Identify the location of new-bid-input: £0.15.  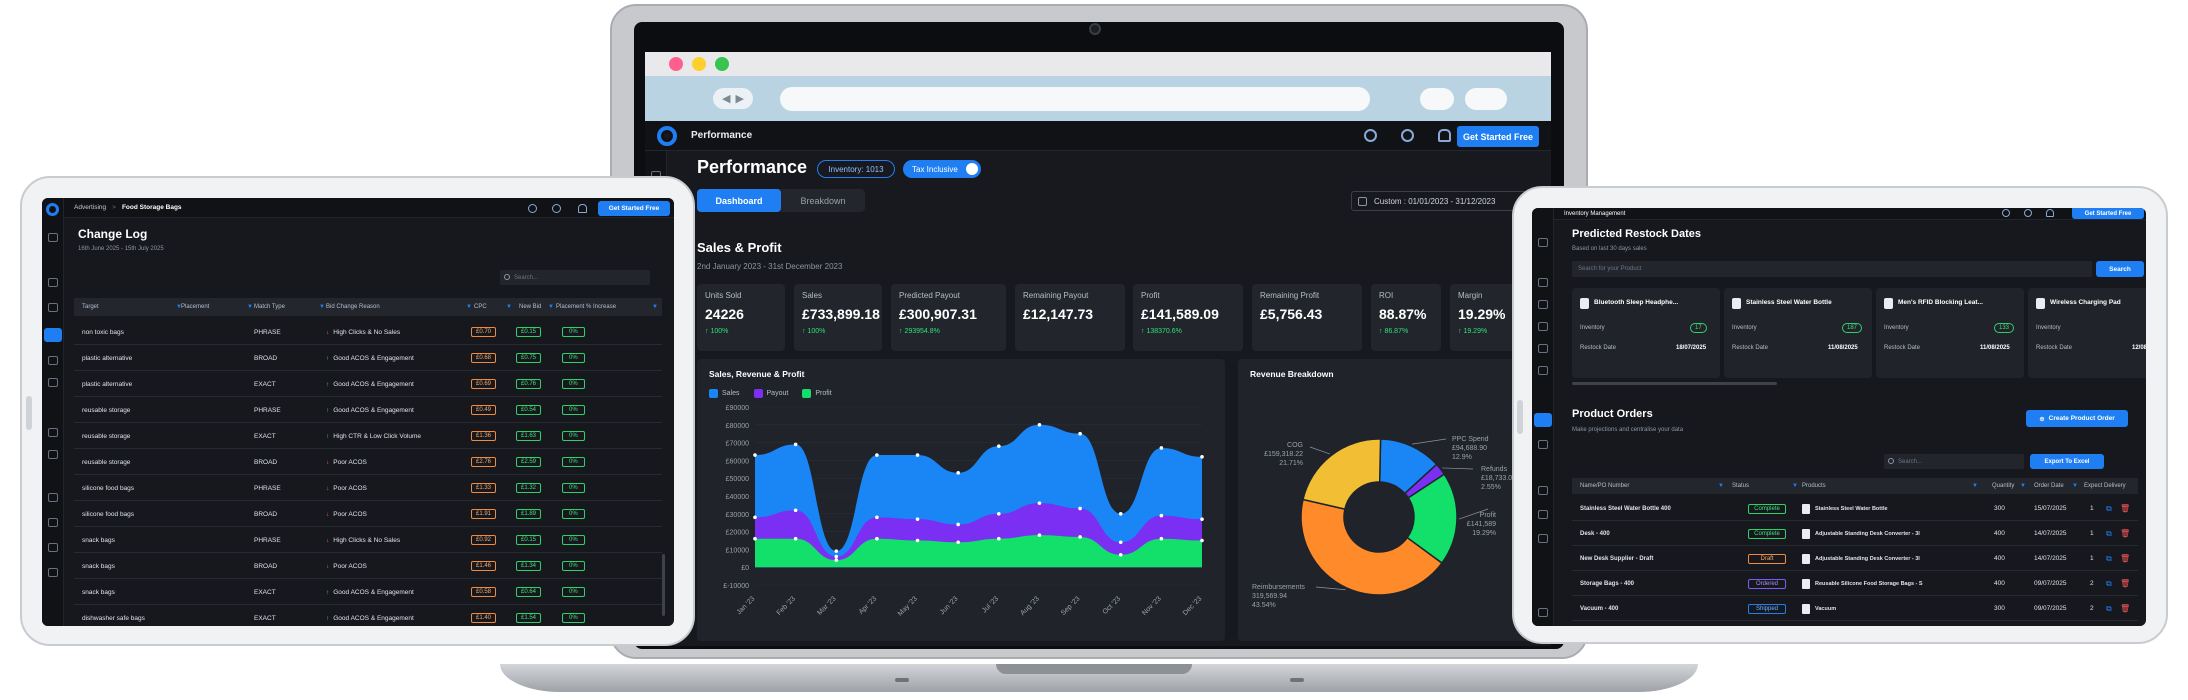
(529, 332).